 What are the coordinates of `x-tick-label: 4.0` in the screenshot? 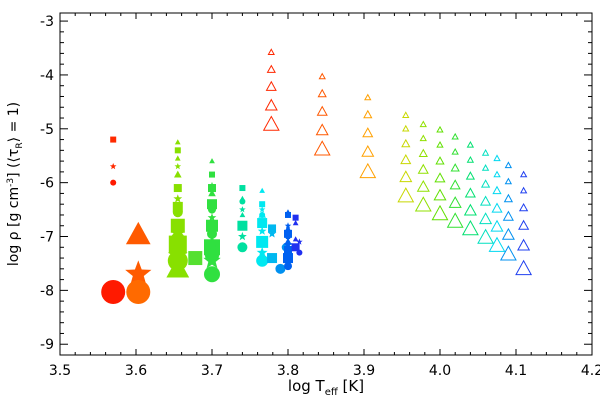 It's located at (440, 371).